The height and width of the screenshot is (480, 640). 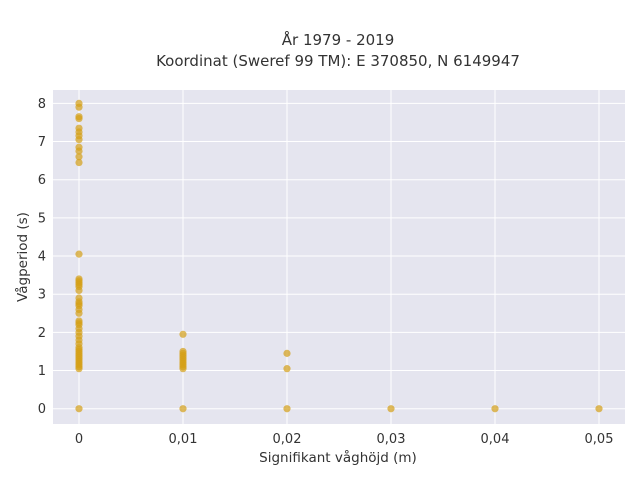 What do you see at coordinates (338, 39) in the screenshot?
I see `chart-title: År 1979 - 2019` at bounding box center [338, 39].